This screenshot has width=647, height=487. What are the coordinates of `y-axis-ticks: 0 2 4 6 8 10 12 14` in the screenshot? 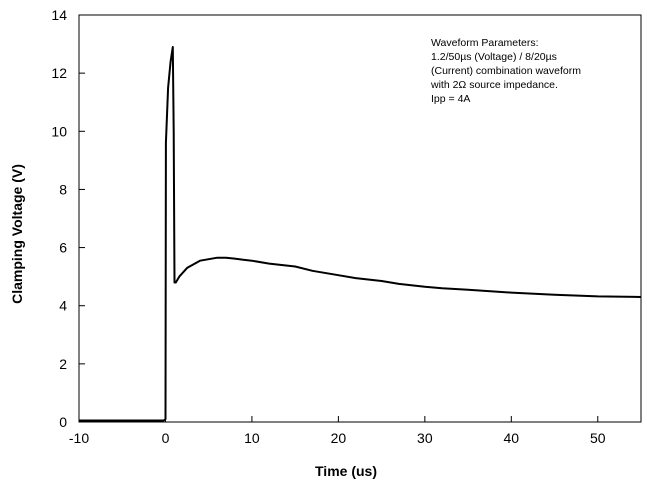 It's located at (68, 218).